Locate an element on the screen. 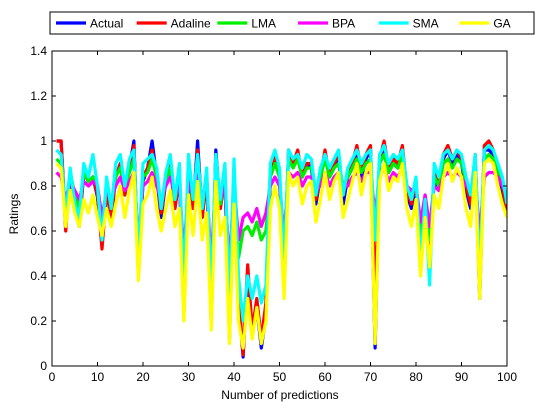  legend-label-lma: LMA is located at coordinates (263, 24).